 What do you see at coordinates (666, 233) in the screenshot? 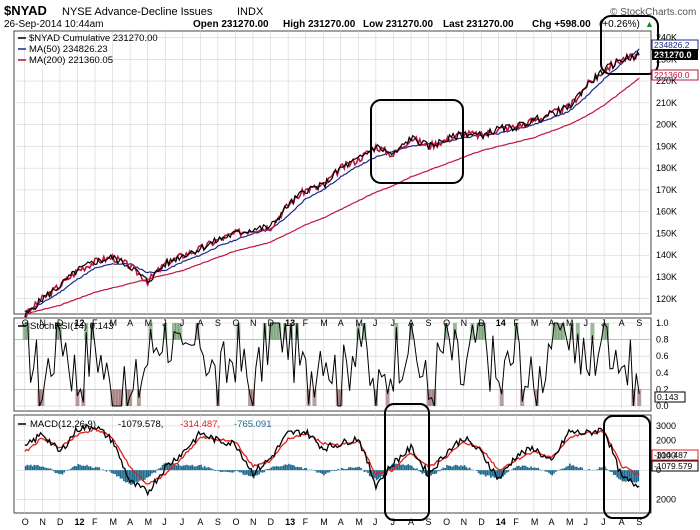
I see `price-tick-label: 150K` at bounding box center [666, 233].